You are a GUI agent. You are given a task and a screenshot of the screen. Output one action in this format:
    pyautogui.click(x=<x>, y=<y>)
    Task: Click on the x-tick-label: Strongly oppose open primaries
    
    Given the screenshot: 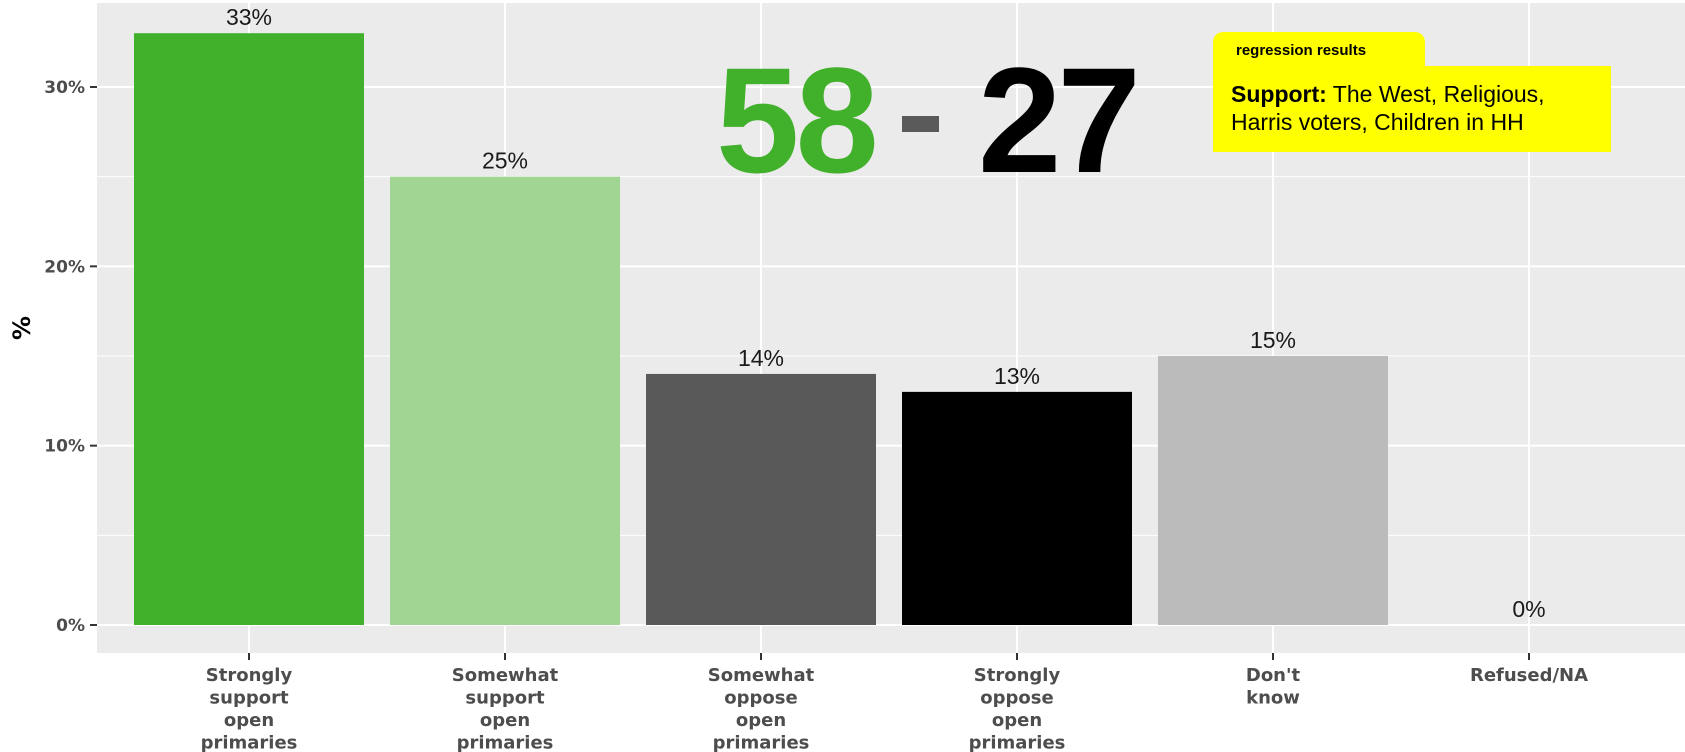 What is the action you would take?
    pyautogui.click(x=1017, y=708)
    